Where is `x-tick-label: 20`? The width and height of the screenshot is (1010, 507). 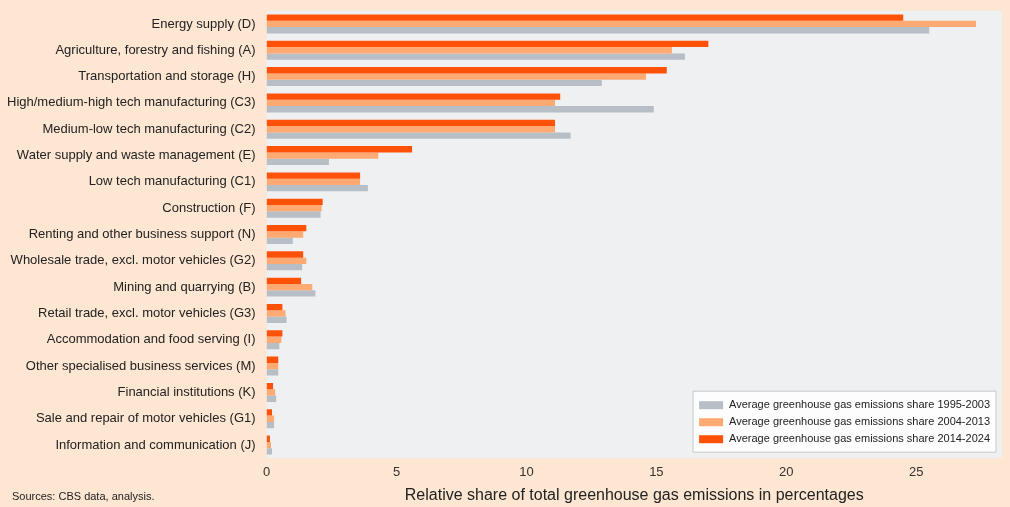 x-tick-label: 20 is located at coordinates (786, 471).